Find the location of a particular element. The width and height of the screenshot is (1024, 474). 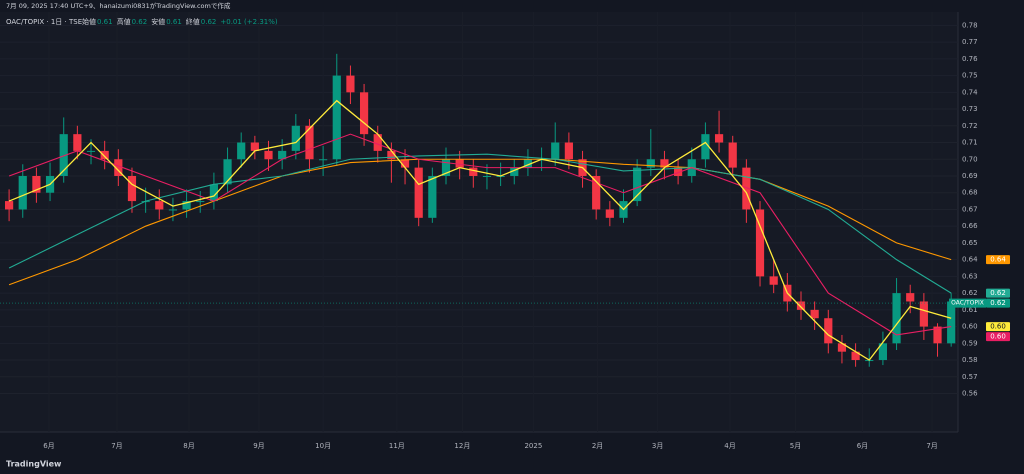

x-tick-label: 11月 is located at coordinates (397, 446).